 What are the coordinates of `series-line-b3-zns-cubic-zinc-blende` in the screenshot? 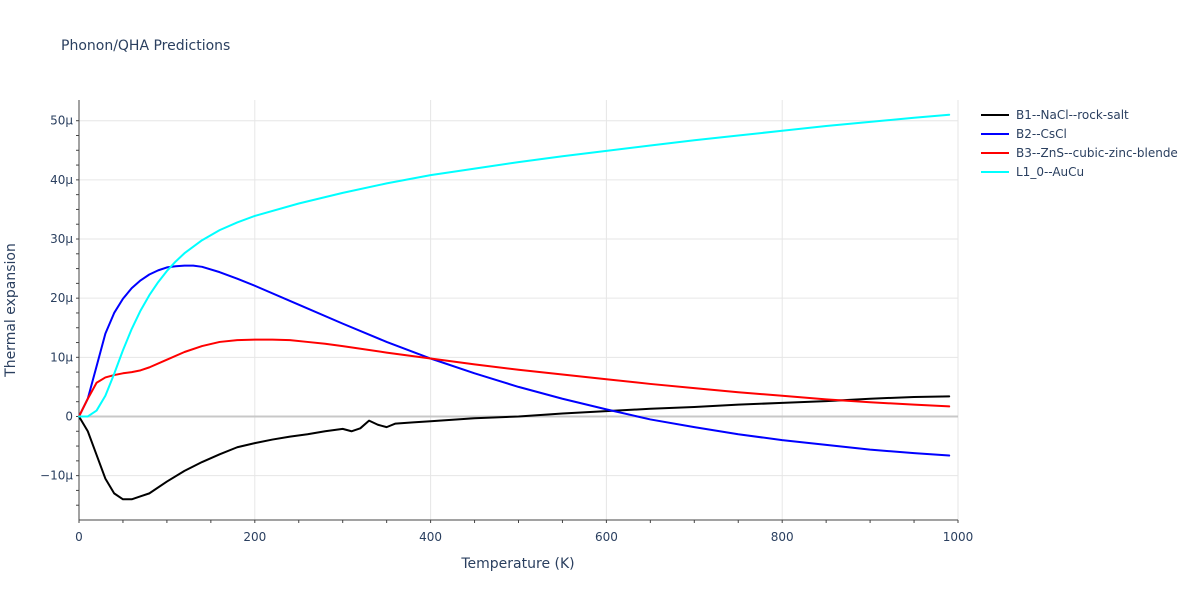 It's located at (514, 378).